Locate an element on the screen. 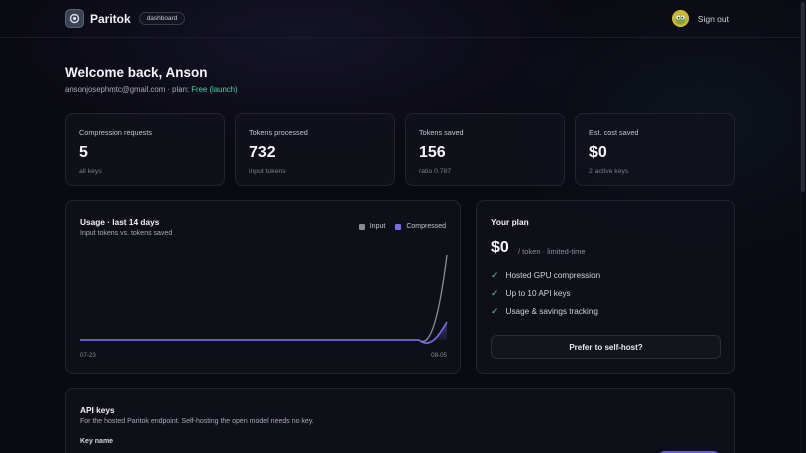  stat-value: 156 is located at coordinates (432, 152).